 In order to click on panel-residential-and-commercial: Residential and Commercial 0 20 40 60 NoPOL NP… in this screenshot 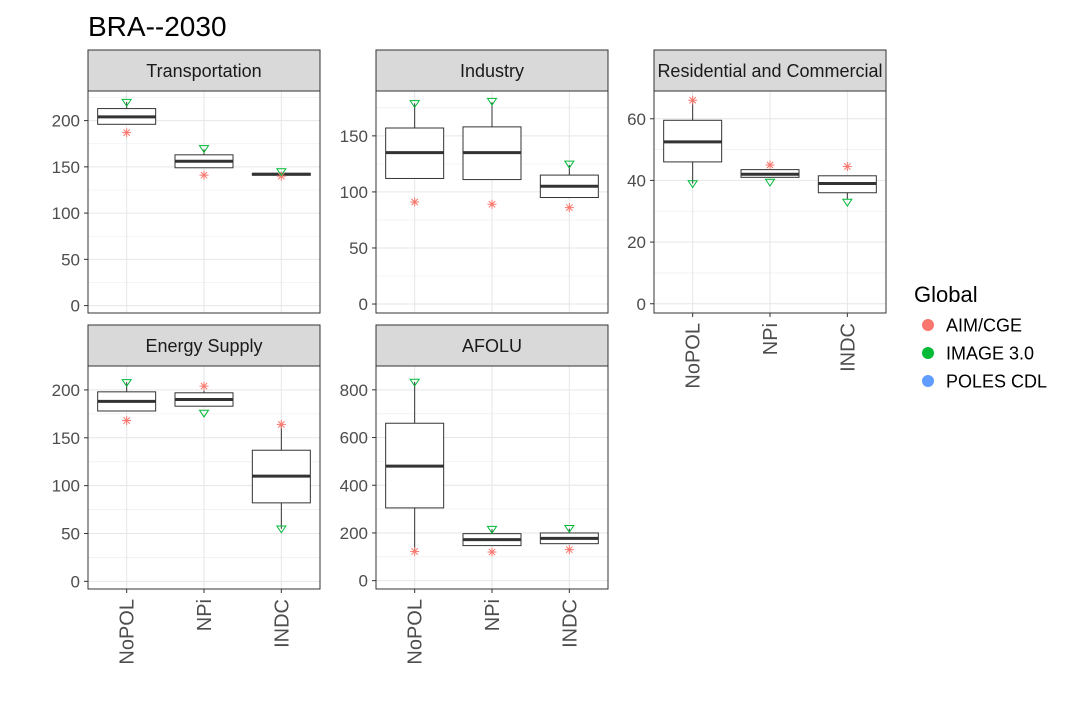, I will do `click(757, 219)`.